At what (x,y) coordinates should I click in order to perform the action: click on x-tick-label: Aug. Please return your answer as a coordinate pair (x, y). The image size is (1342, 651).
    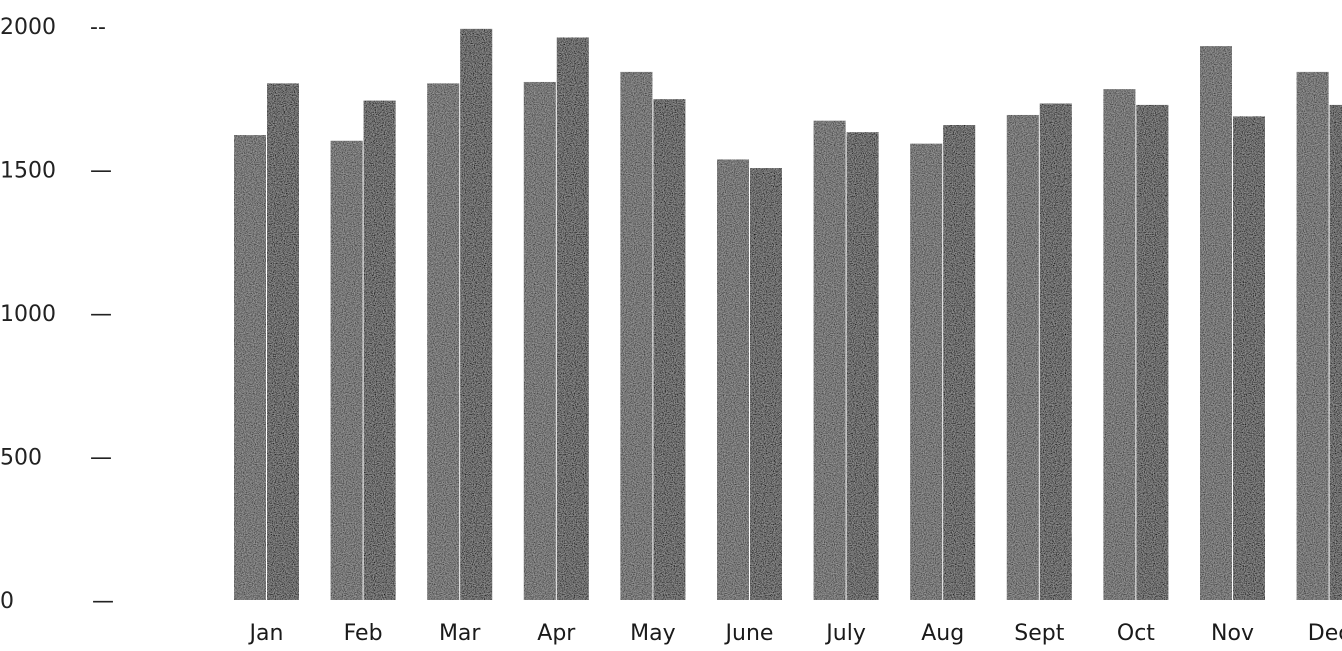
    Looking at the image, I should click on (942, 633).